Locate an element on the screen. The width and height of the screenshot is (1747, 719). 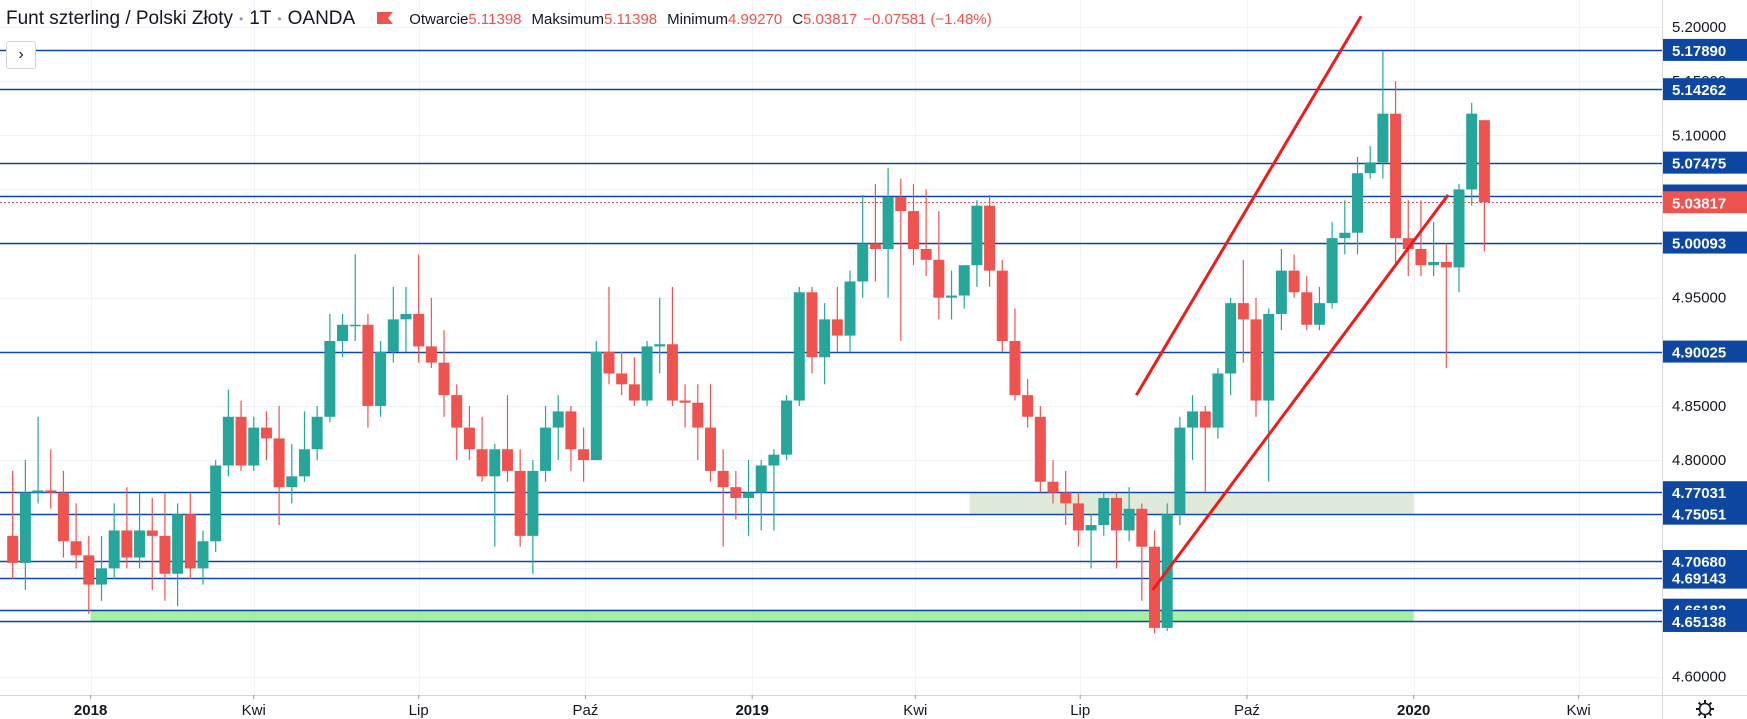
change-value: −0.07581 (−1.48%) is located at coordinates (927, 19).